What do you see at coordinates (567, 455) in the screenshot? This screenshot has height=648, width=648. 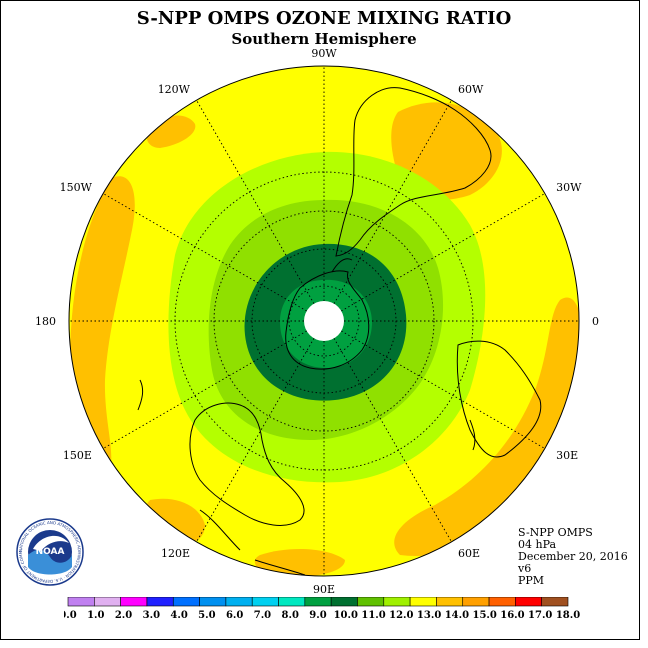 I see `longitude-label: 30E` at bounding box center [567, 455].